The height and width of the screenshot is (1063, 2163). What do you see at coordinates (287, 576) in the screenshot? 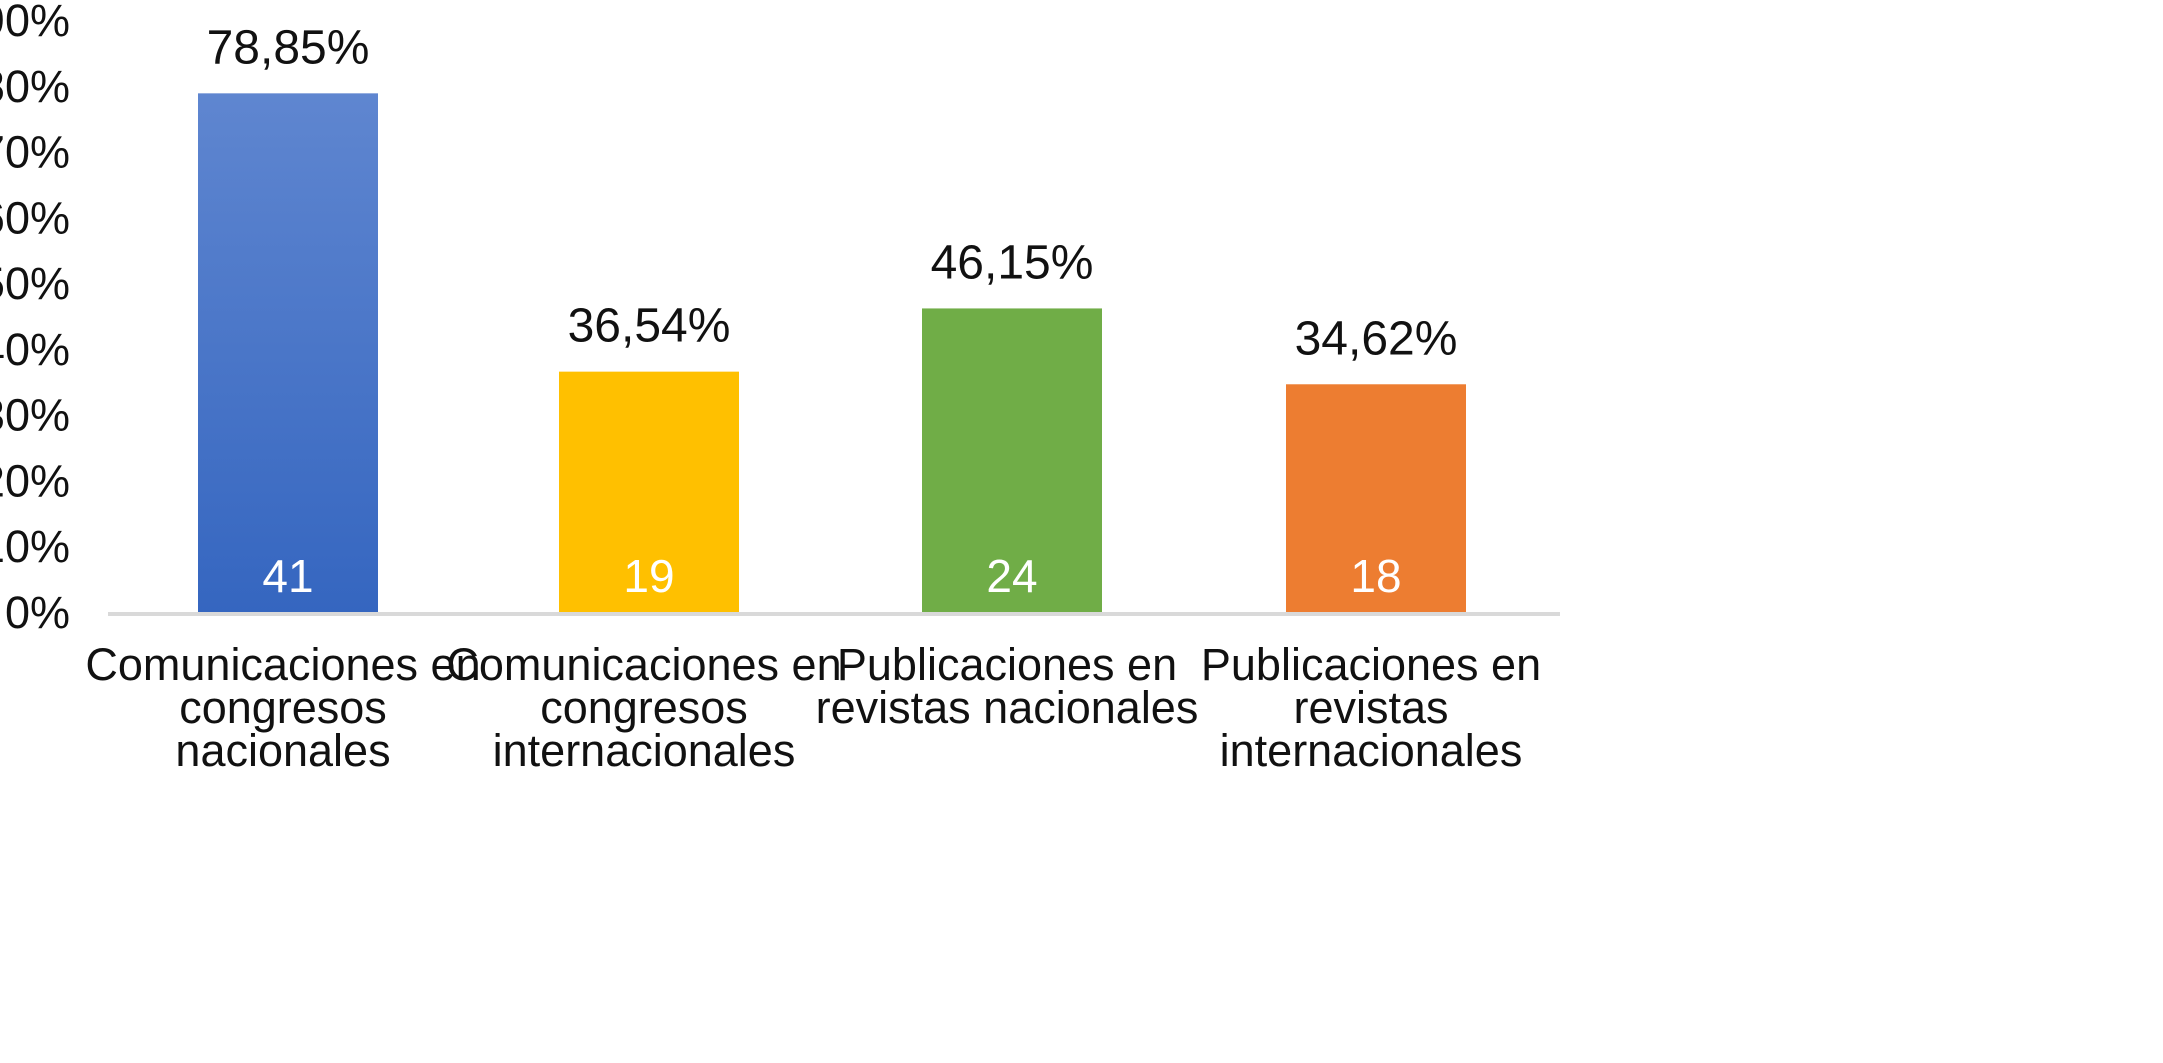
I see `count-label: 41` at bounding box center [287, 576].